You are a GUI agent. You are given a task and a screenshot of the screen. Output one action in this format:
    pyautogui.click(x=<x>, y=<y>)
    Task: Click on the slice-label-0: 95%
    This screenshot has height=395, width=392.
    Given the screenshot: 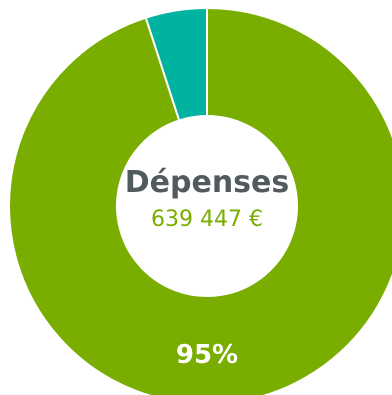 What is the action you would take?
    pyautogui.click(x=207, y=355)
    